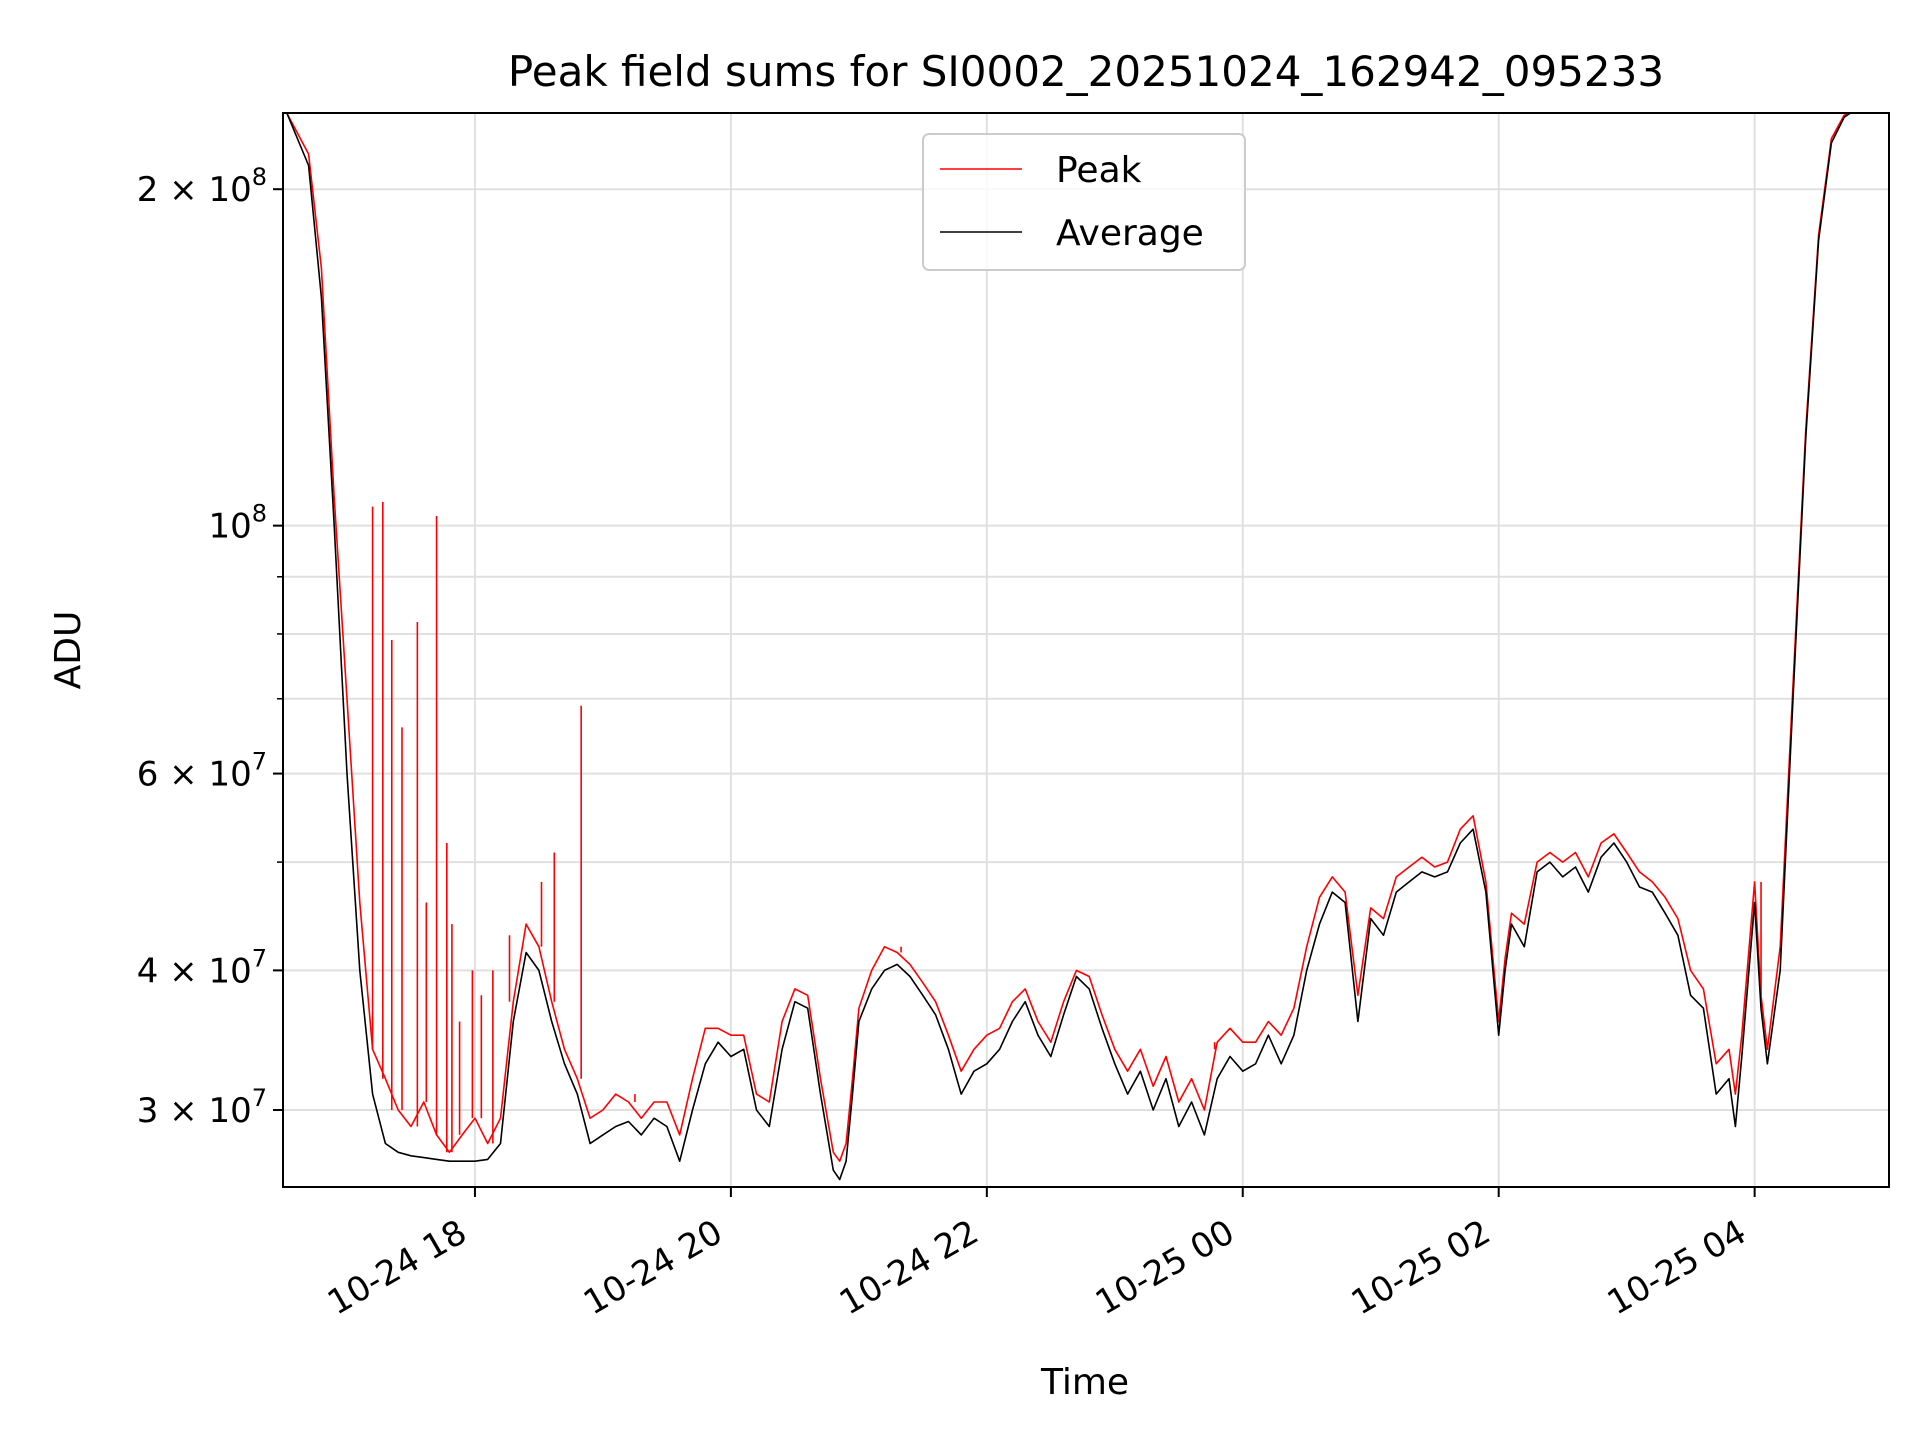 Image resolution: width=1920 pixels, height=1440 pixels. Describe the element at coordinates (202, 967) in the screenshot. I see `y-tick-label: 4 × 107` at that location.